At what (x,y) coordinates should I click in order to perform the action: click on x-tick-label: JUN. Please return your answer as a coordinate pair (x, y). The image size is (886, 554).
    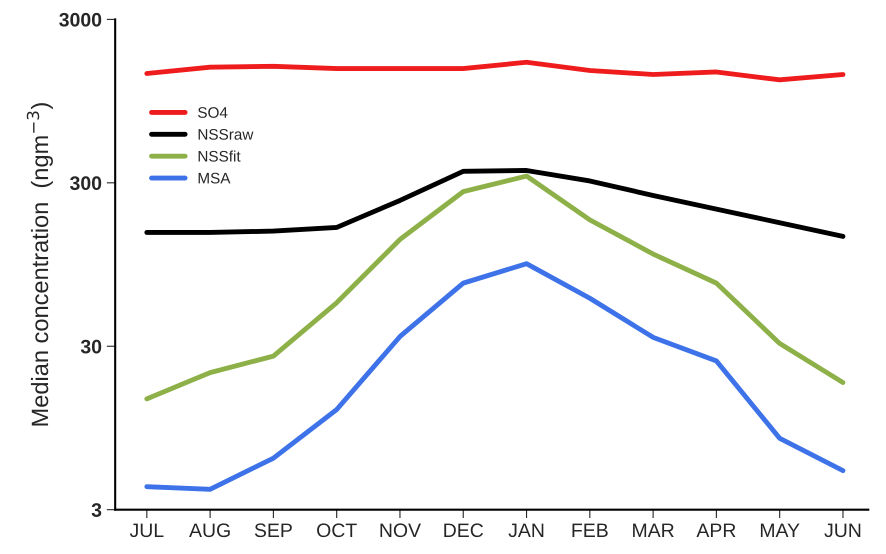
    Looking at the image, I should click on (842, 531).